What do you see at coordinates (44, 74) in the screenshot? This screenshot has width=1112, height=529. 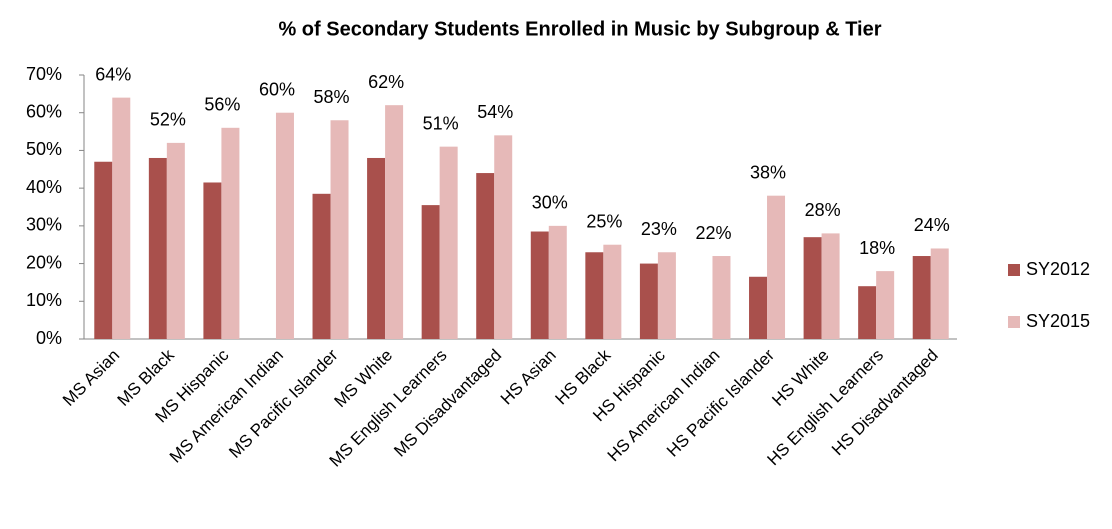 I see `y-tick-label: 70%` at bounding box center [44, 74].